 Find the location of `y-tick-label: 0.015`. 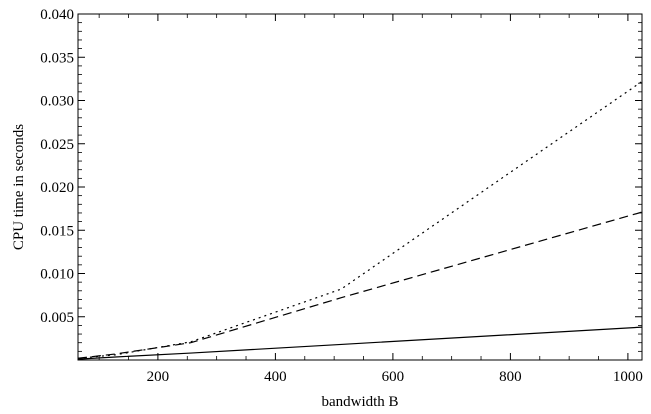

y-tick-label: 0.015 is located at coordinates (57, 231).